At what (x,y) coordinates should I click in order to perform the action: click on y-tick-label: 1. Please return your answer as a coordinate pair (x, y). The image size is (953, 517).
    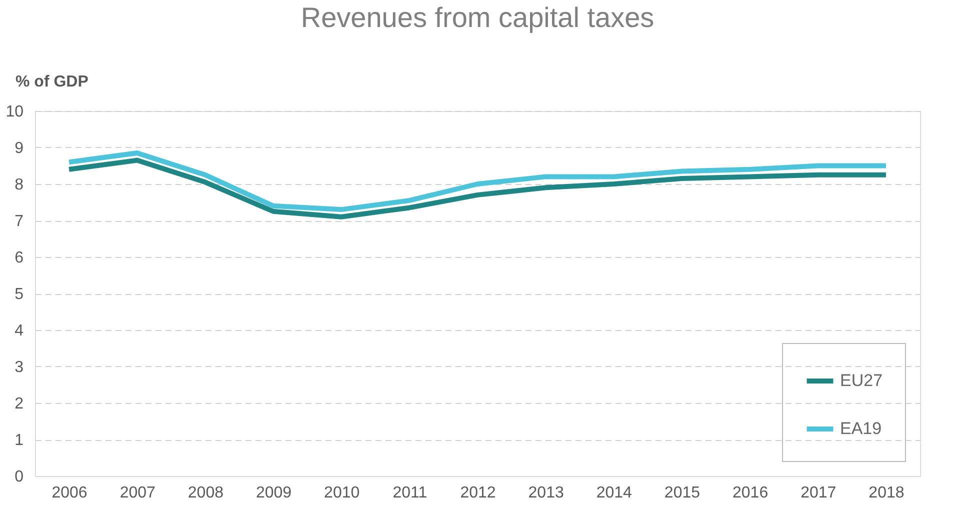
    Looking at the image, I should click on (19, 440).